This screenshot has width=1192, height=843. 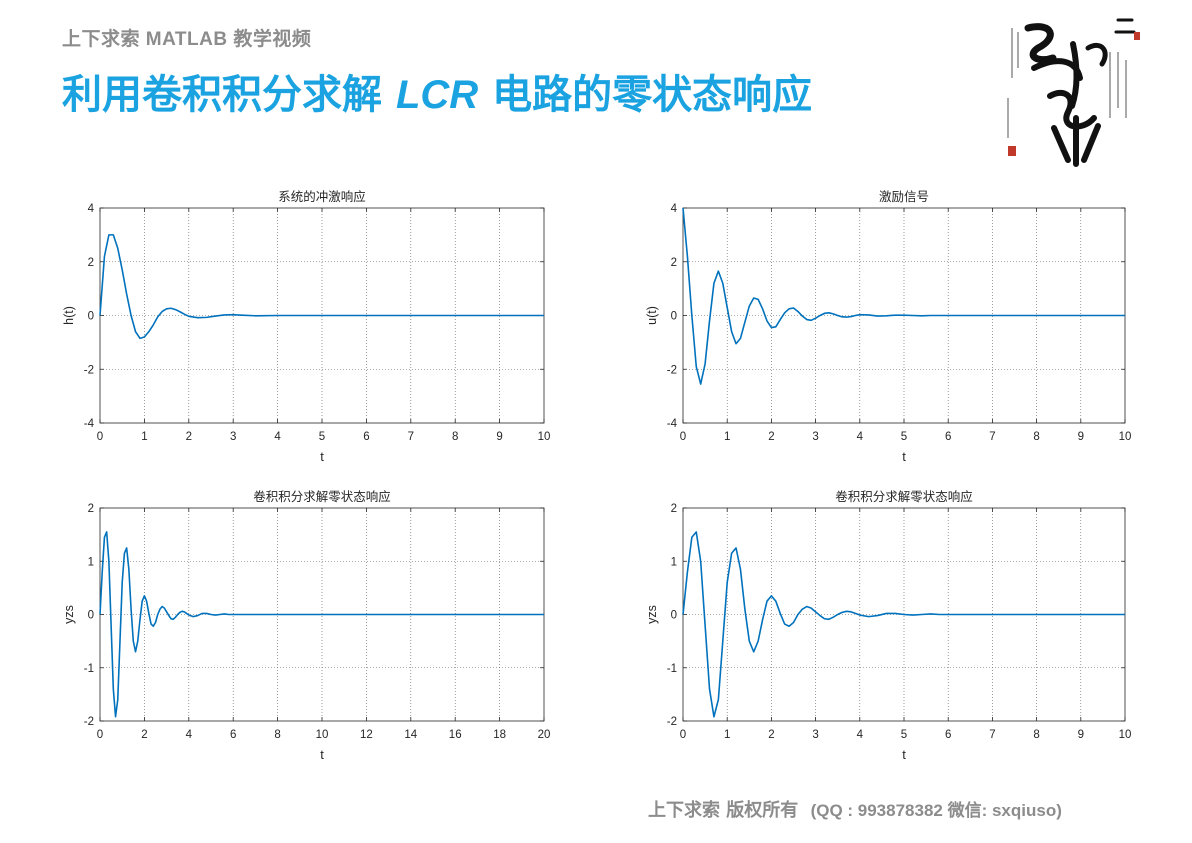 What do you see at coordinates (410, 735) in the screenshot?
I see `x-tick-label: 14` at bounding box center [410, 735].